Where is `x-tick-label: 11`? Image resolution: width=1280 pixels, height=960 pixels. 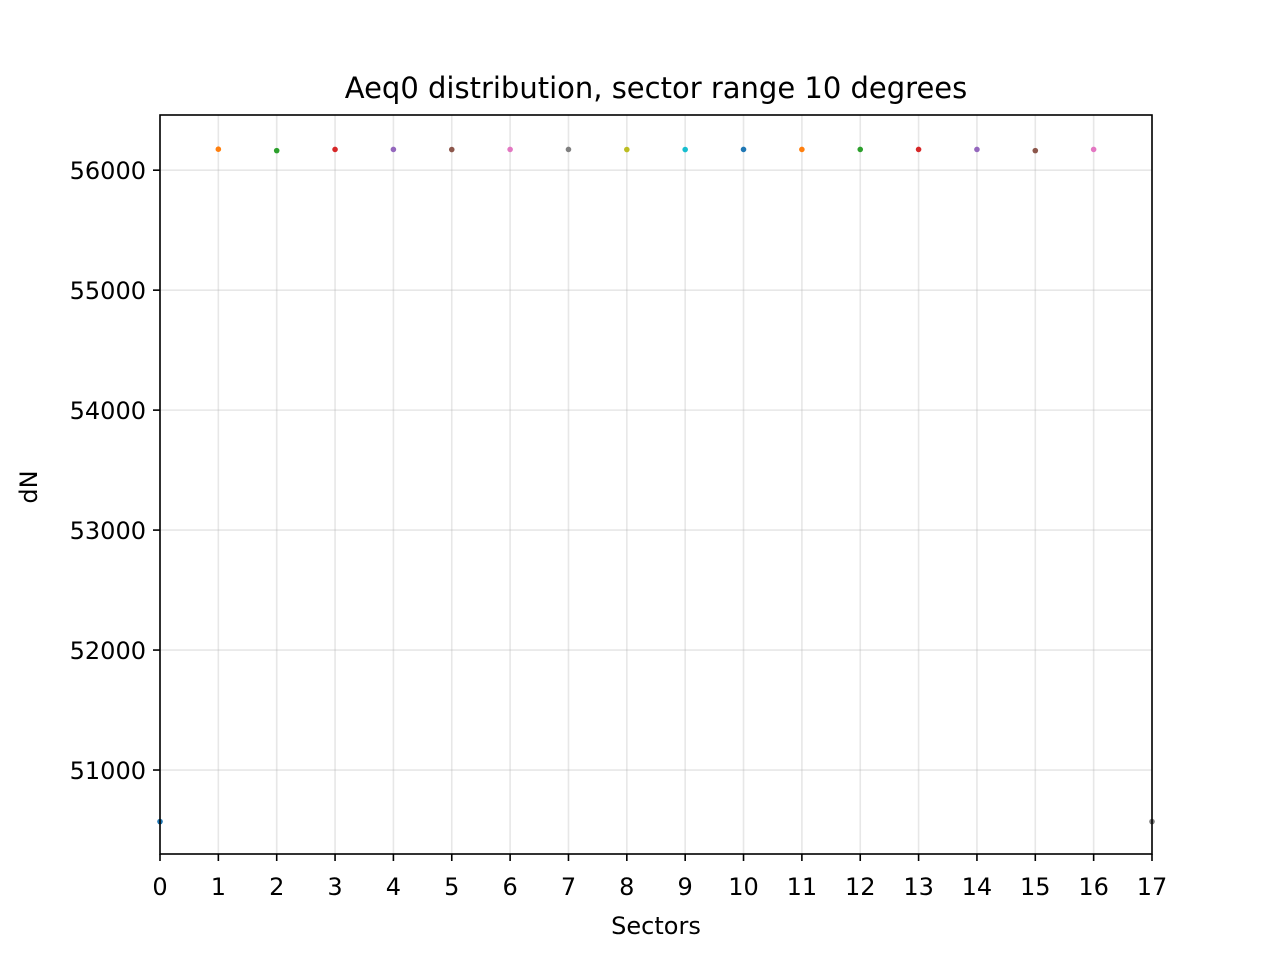
x-tick-label: 11 is located at coordinates (802, 887).